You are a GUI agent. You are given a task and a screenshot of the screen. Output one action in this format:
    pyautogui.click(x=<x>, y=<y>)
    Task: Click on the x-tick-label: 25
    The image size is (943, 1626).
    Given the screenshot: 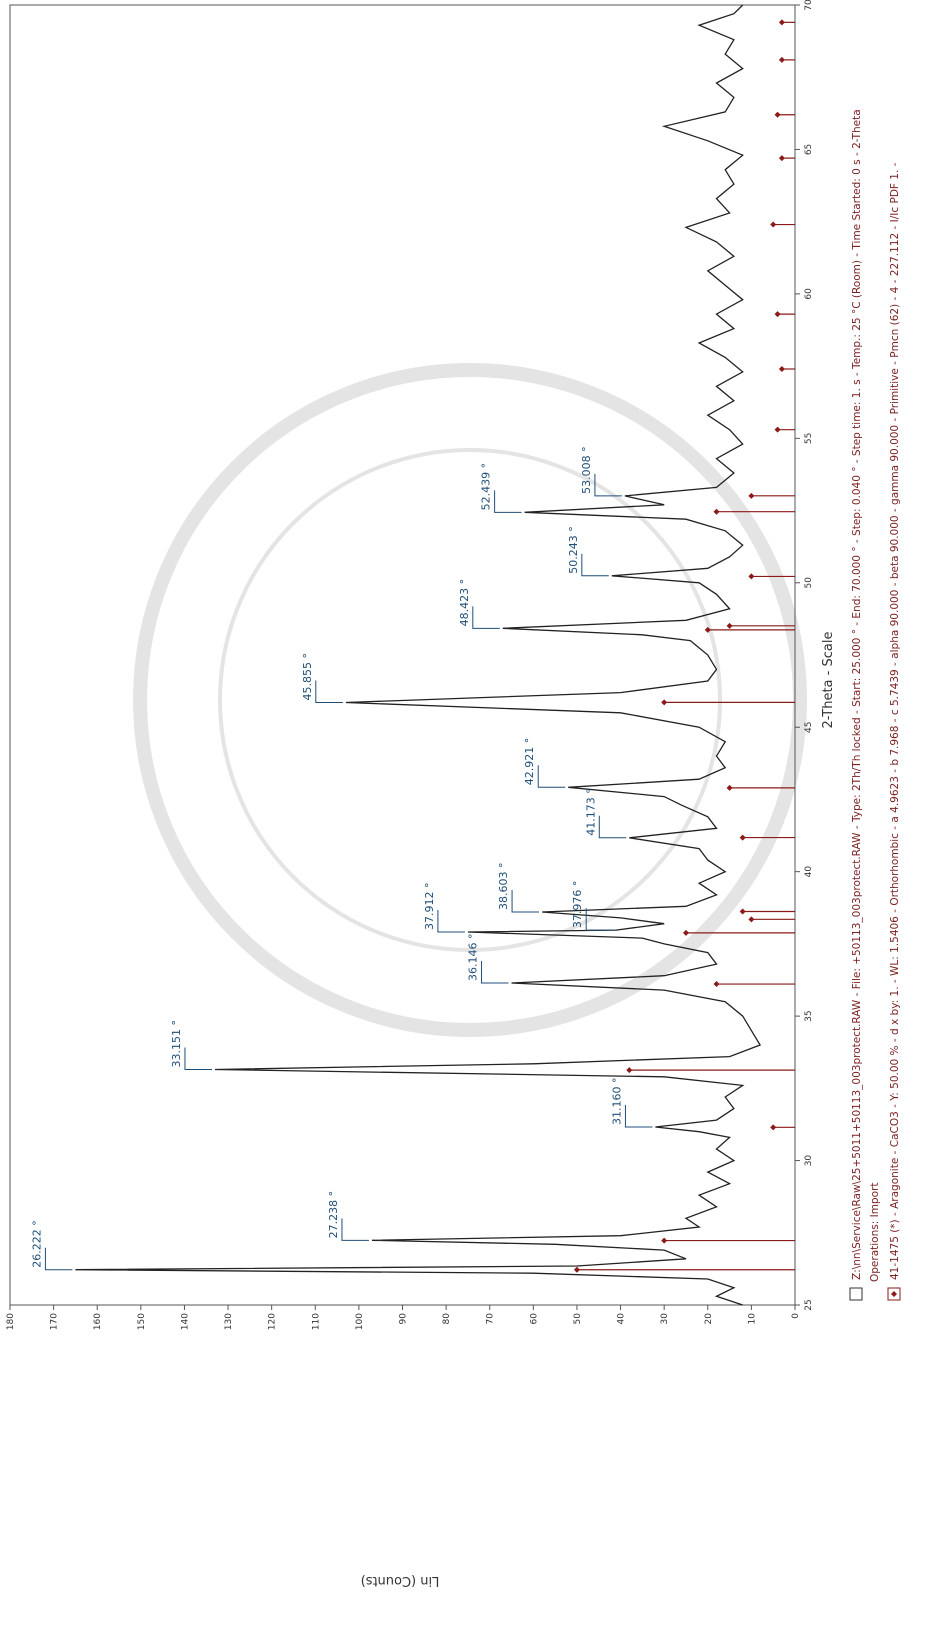 What is the action you would take?
    pyautogui.click(x=809, y=1304)
    